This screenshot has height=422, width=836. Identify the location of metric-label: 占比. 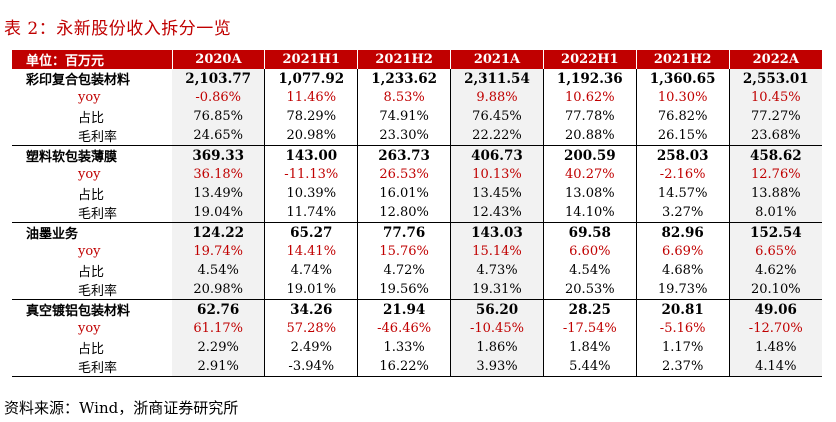
(91, 195).